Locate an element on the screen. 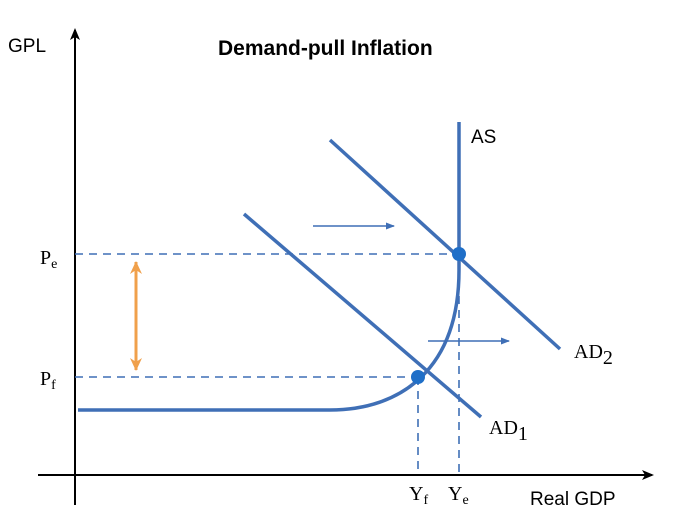 The image size is (682, 527). ye-label: Ye is located at coordinates (458, 495).